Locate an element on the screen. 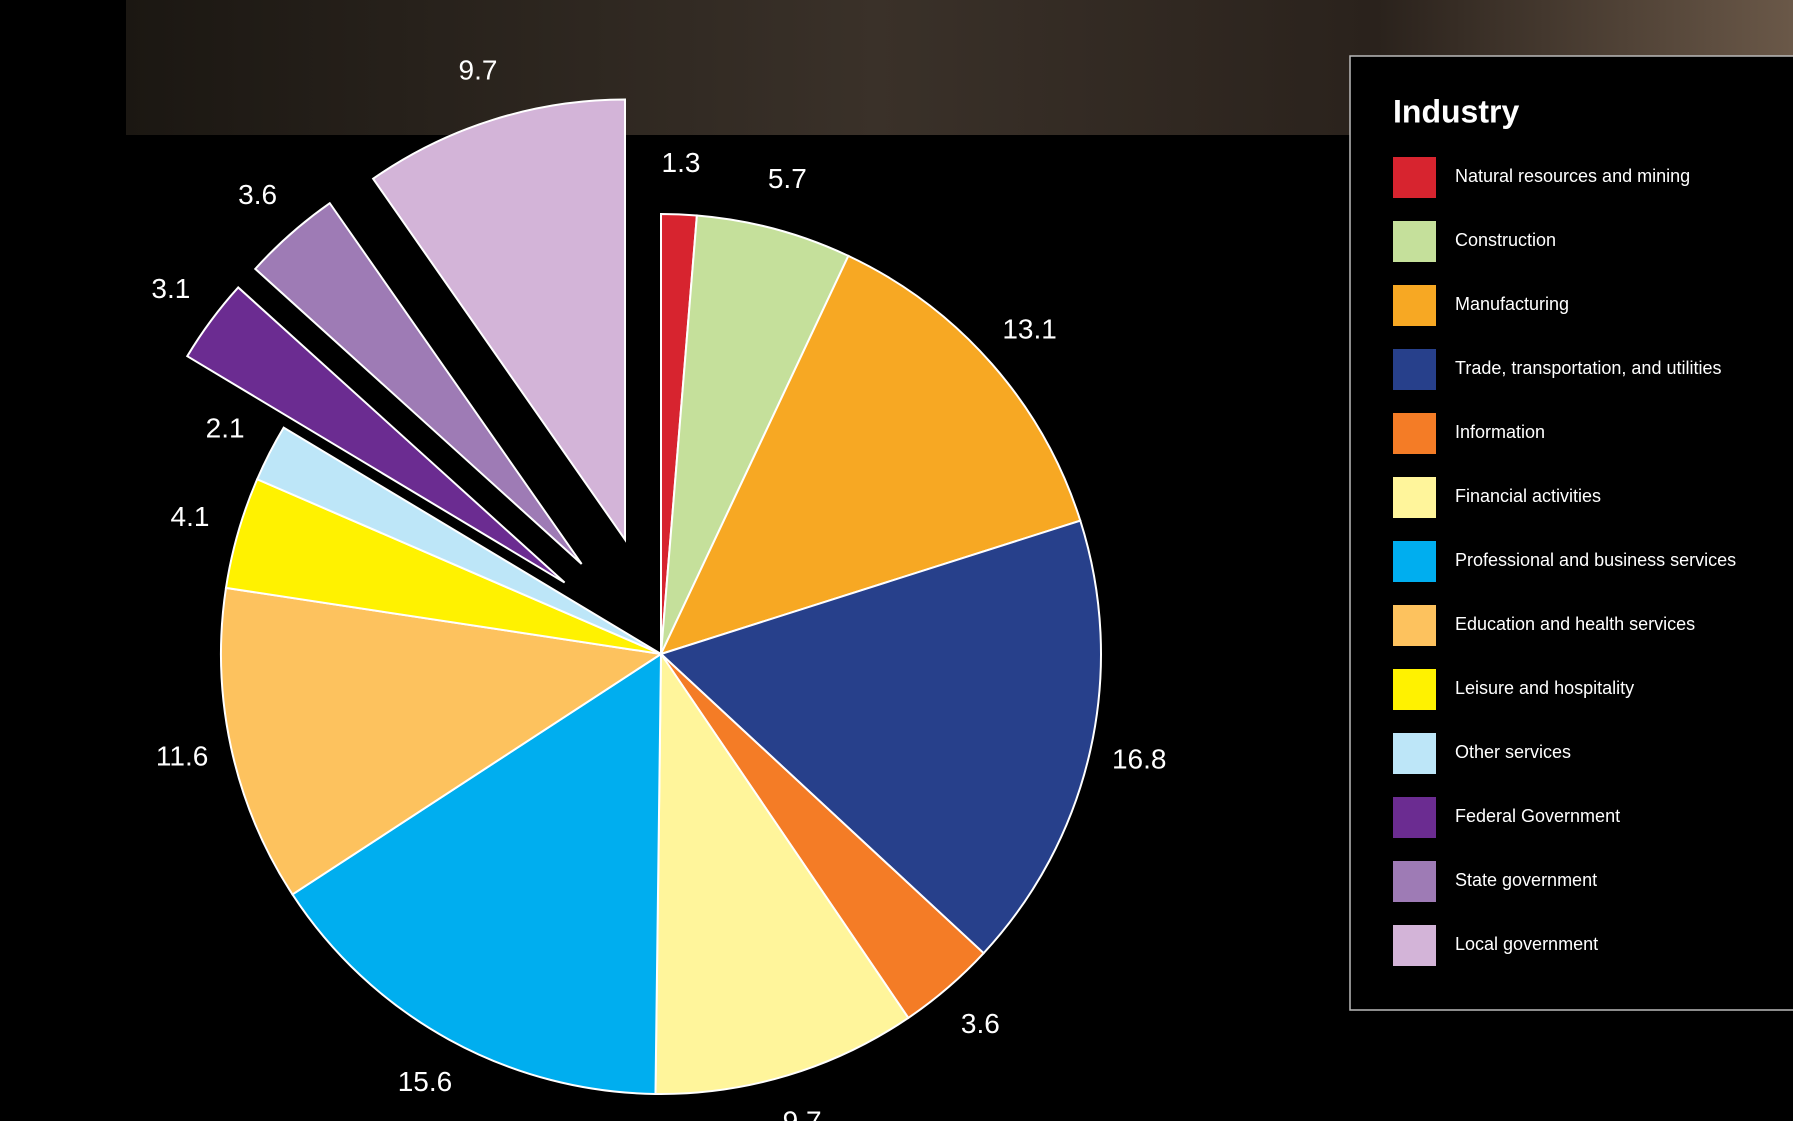 The height and width of the screenshot is (1121, 1793). data-label: 15.6 is located at coordinates (425, 1081).